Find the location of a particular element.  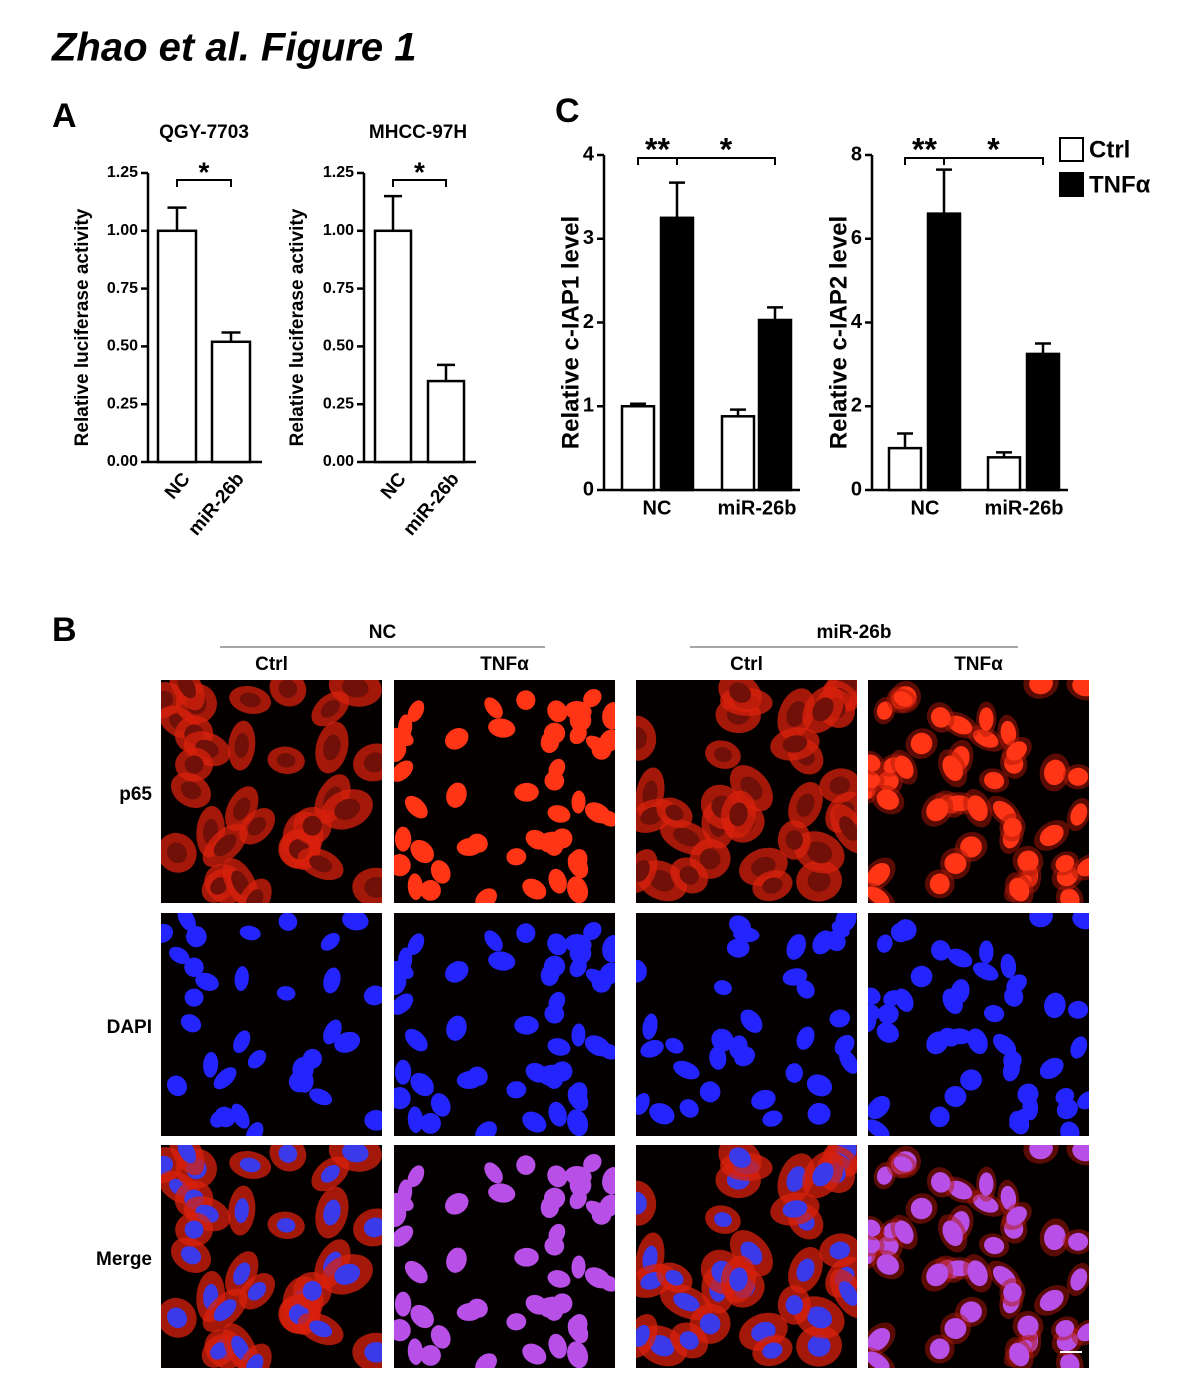

legend-label: Ctrl is located at coordinates (1109, 149).